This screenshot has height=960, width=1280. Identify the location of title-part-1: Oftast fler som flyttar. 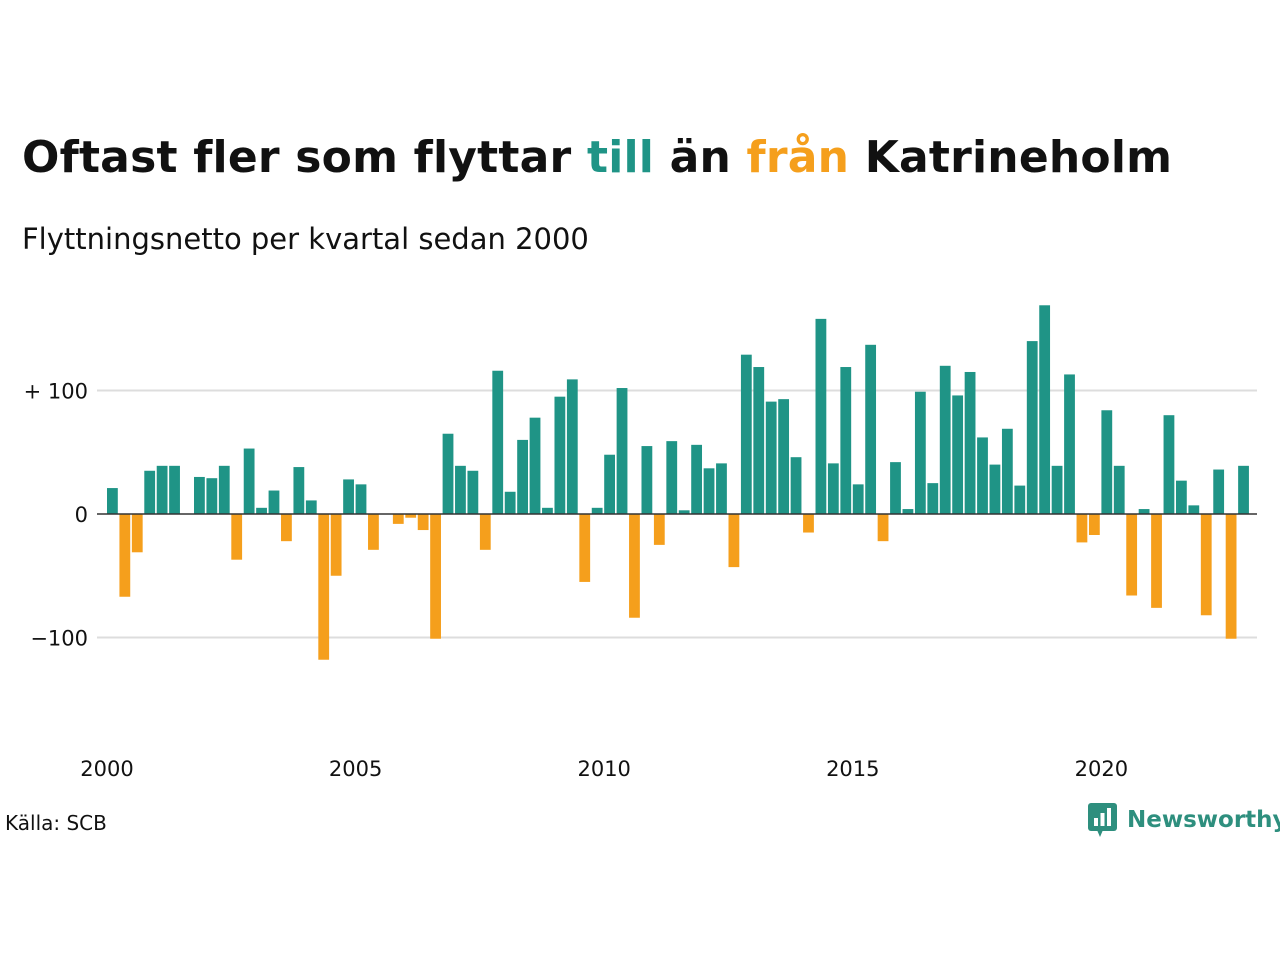
(304, 157).